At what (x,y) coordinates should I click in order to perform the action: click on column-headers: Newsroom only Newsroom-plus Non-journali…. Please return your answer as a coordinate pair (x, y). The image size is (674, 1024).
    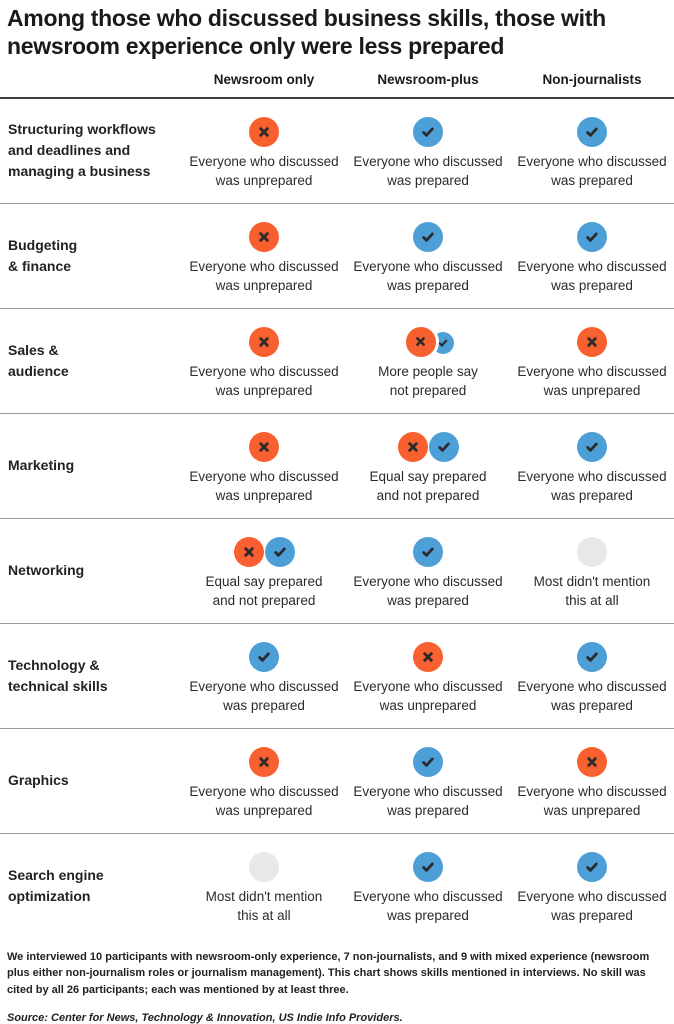
    Looking at the image, I should click on (337, 79).